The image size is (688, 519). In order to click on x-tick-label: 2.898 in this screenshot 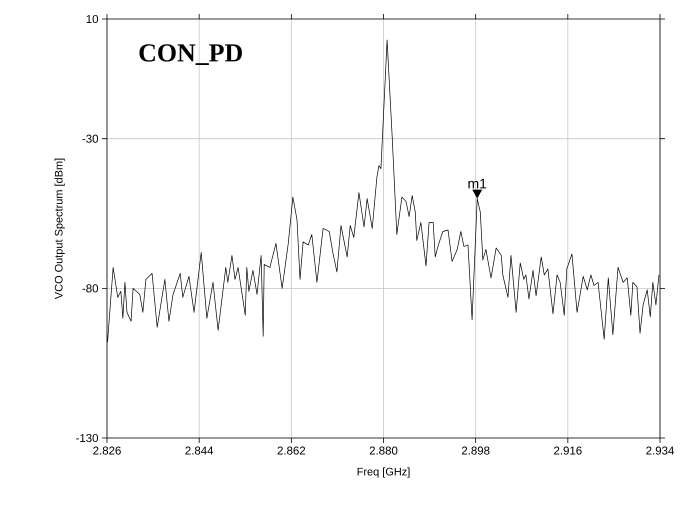, I will do `click(476, 450)`.